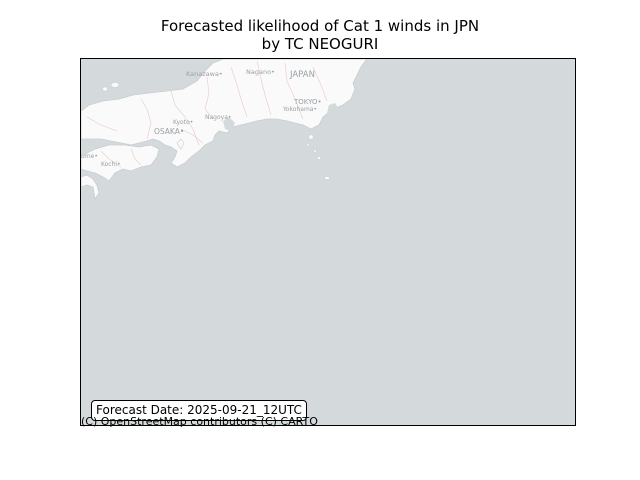  Describe the element at coordinates (218, 117) in the screenshot. I see `label-nagoya: Nagoya•` at that location.